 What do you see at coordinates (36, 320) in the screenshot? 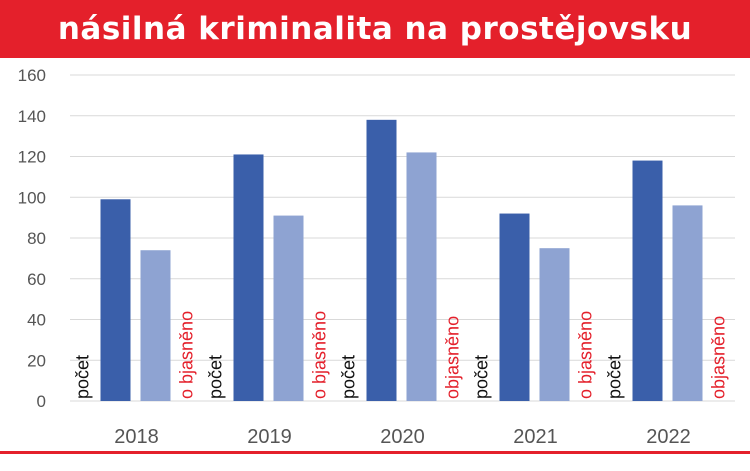
I see `y-tick-label: 40` at bounding box center [36, 320].